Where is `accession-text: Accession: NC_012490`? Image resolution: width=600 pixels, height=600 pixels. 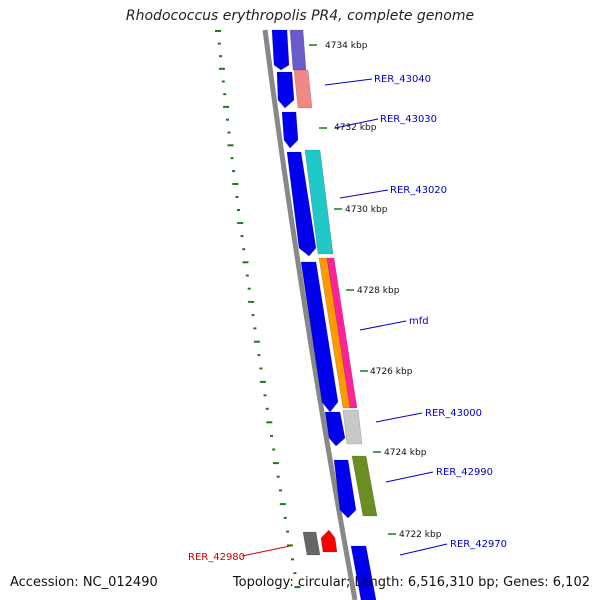
accession-text: Accession: NC_012490 is located at coordinates (84, 582).